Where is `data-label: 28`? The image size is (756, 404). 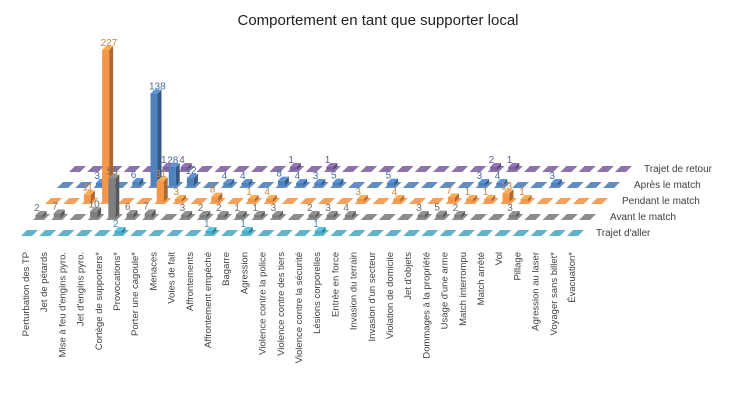
data-label: 28 is located at coordinates (173, 160).